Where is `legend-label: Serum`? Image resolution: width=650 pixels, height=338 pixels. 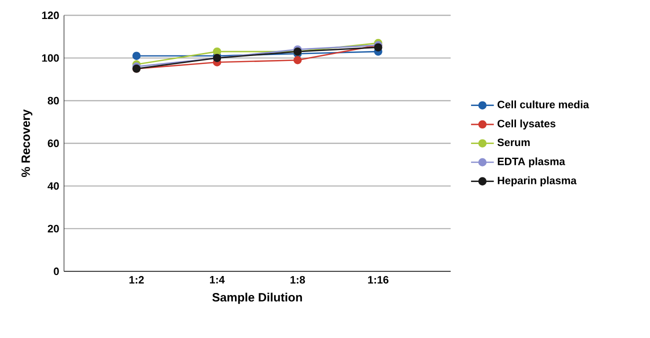 legend-label: Serum is located at coordinates (513, 142).